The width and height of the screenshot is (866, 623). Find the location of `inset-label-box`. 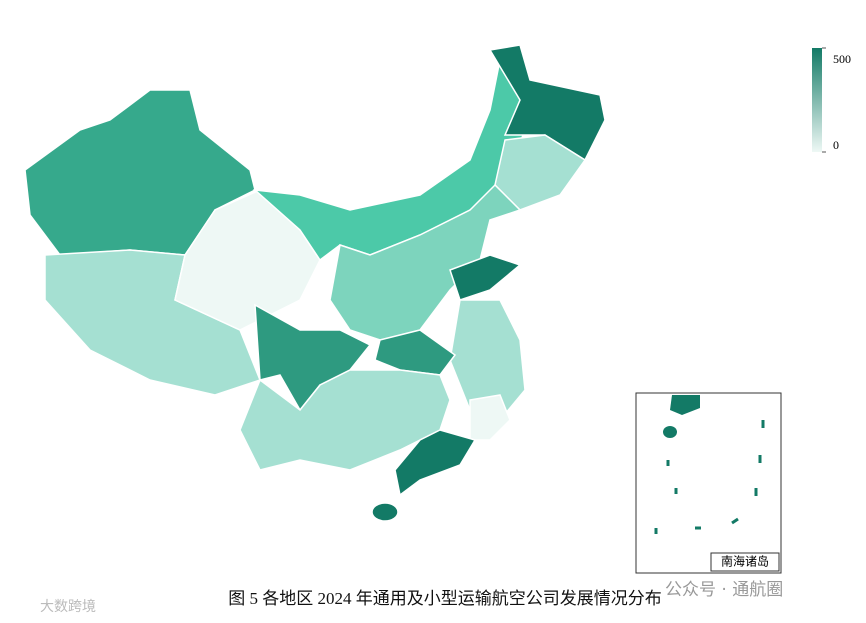

inset-label-box is located at coordinates (745, 562).